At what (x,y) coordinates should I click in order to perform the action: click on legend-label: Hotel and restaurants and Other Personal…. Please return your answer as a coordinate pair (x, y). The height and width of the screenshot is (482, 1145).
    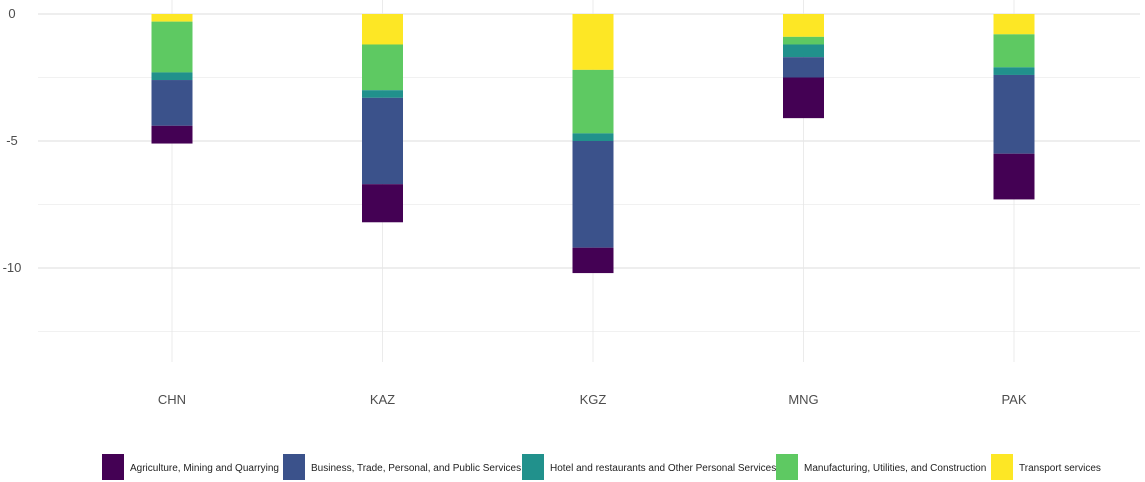
    Looking at the image, I should click on (663, 468).